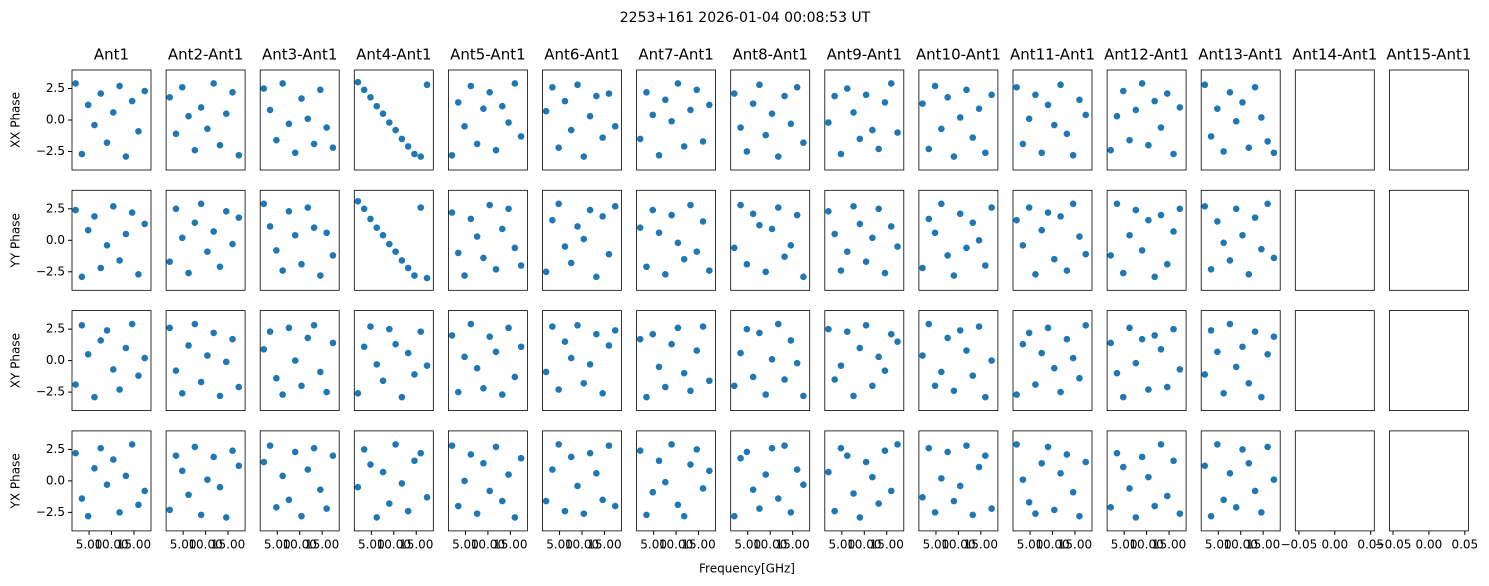 The image size is (1489, 586). I want to click on x-tick-label: 0.00, so click(1334, 544).